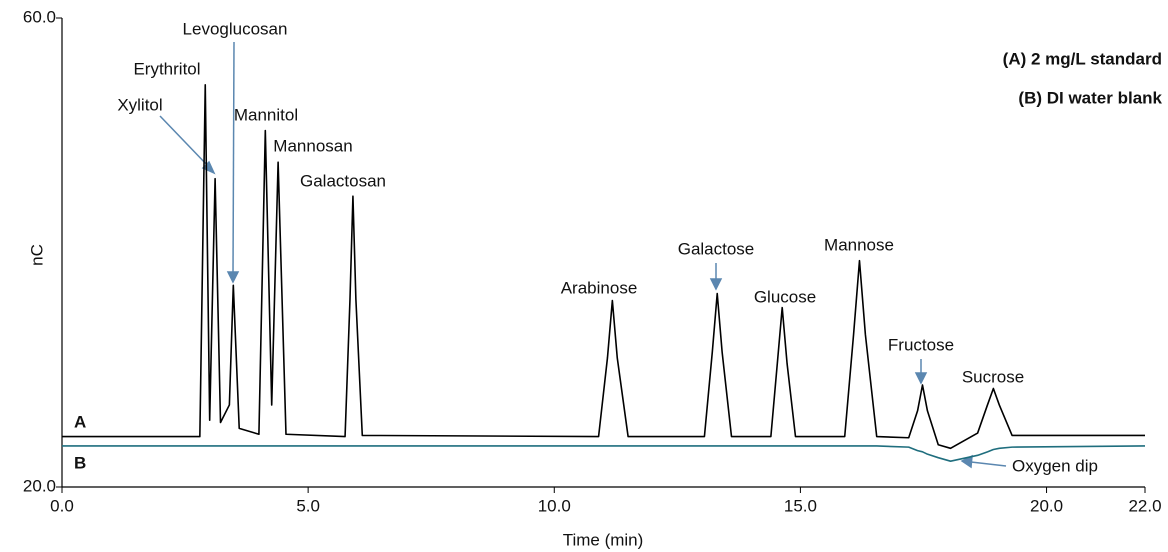 The width and height of the screenshot is (1168, 552). Describe the element at coordinates (235, 28) in the screenshot. I see `peak-label: Levoglucosan` at that location.